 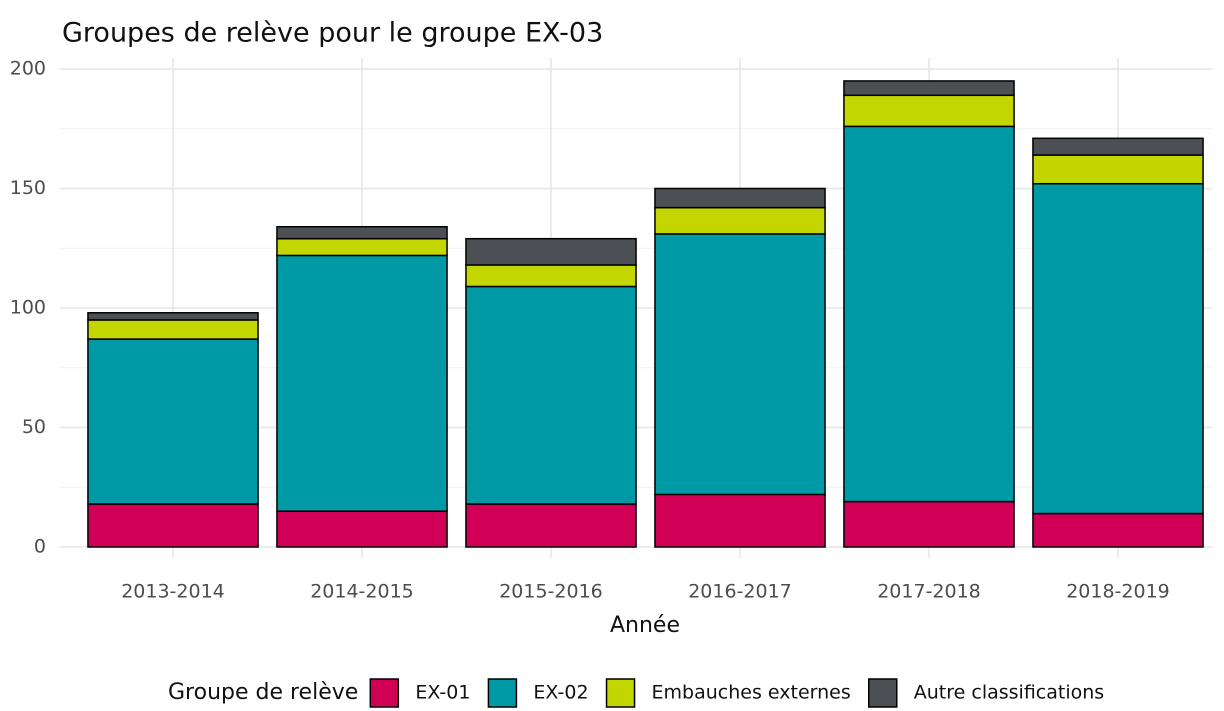 I want to click on legend-label: EX-01, so click(x=442, y=693).